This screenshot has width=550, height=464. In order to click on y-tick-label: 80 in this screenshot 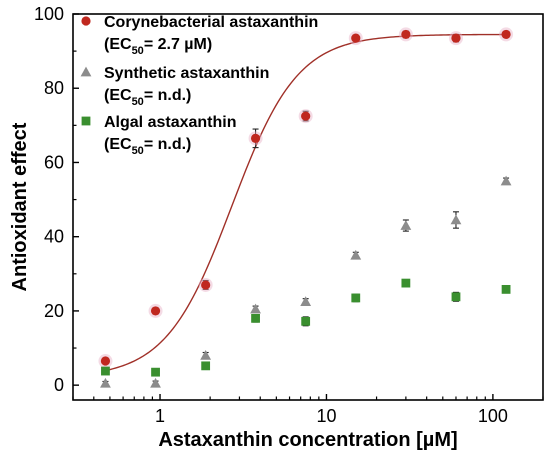, I will do `click(54, 88)`.